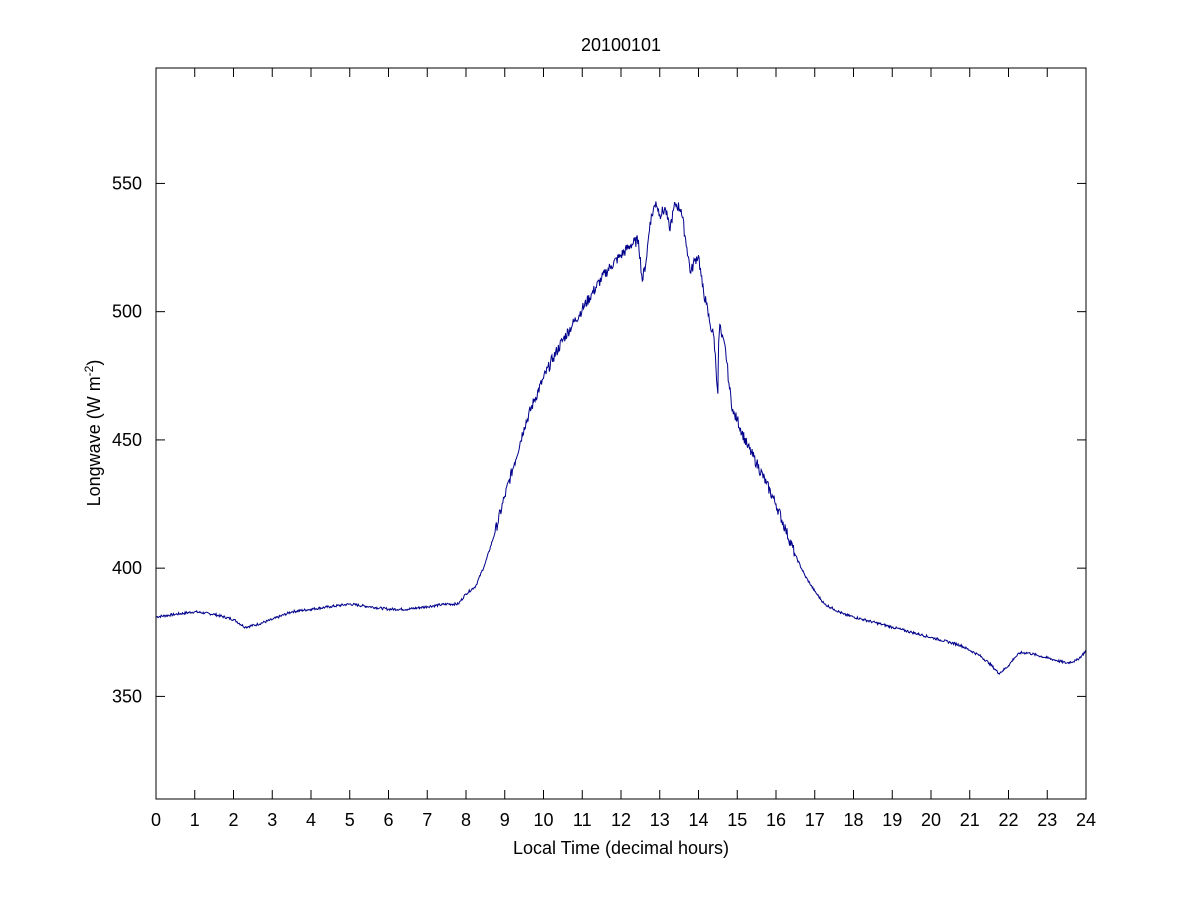 The image size is (1200, 900). I want to click on x-tick-label: 8, so click(466, 820).